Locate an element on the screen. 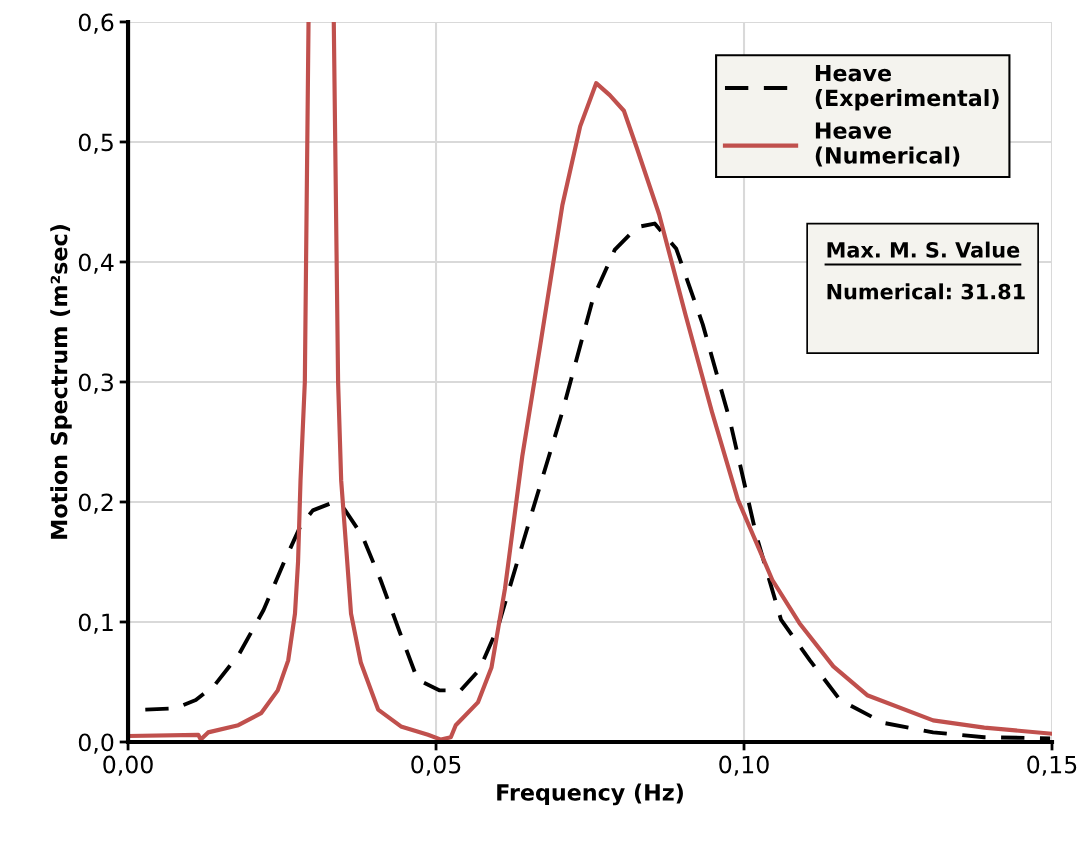 The image size is (1087, 845). annotation: Max. M. S. Value is located at coordinates (923, 249).